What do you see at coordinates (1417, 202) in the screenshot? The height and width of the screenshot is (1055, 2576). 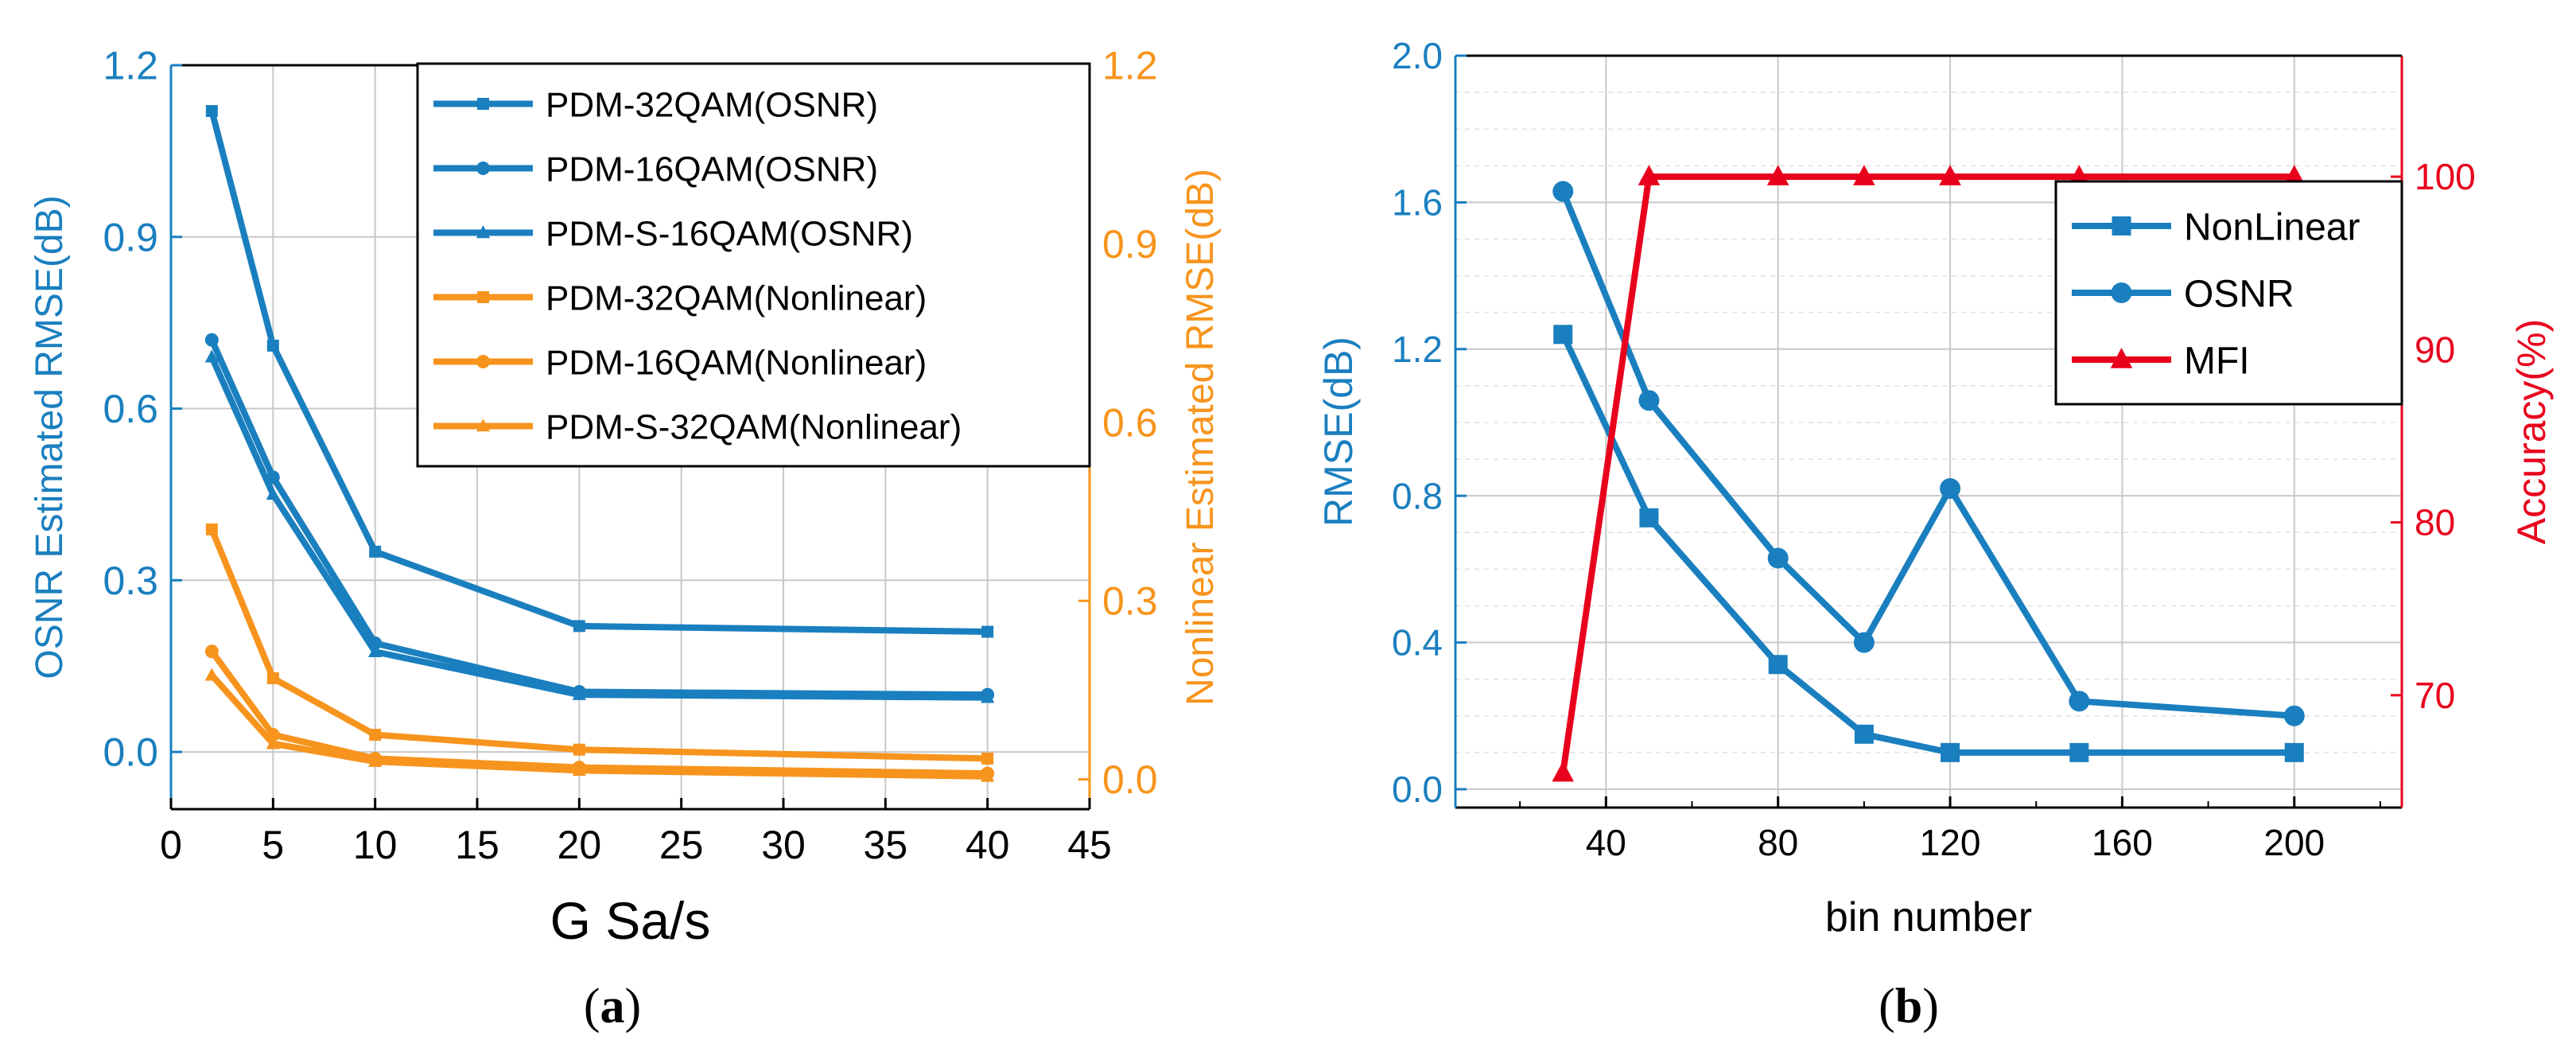 I see `y-left-tick-label: 1.6` at bounding box center [1417, 202].